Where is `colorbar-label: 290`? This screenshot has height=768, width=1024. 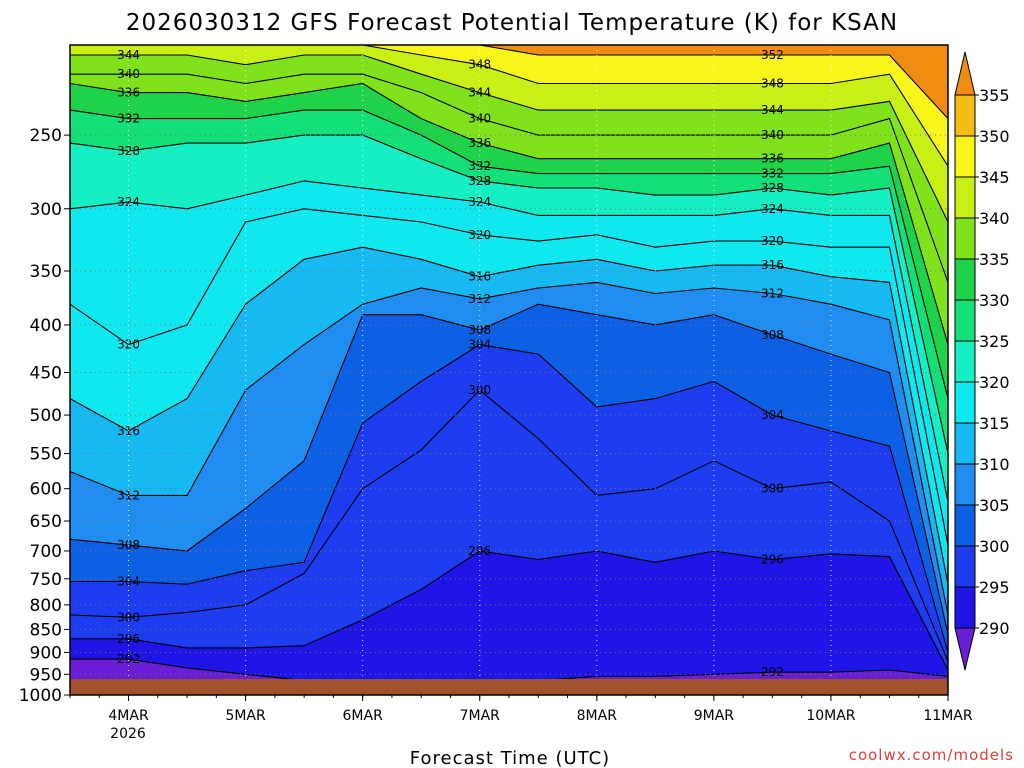 colorbar-label: 290 is located at coordinates (994, 628).